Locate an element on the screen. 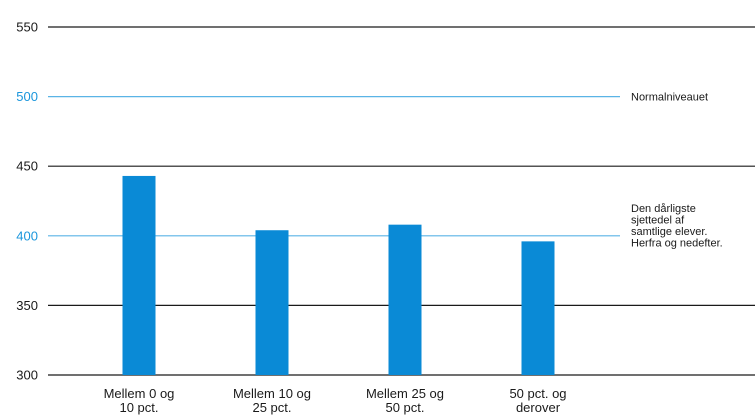  y-tick-label-500: 500 is located at coordinates (27, 96).